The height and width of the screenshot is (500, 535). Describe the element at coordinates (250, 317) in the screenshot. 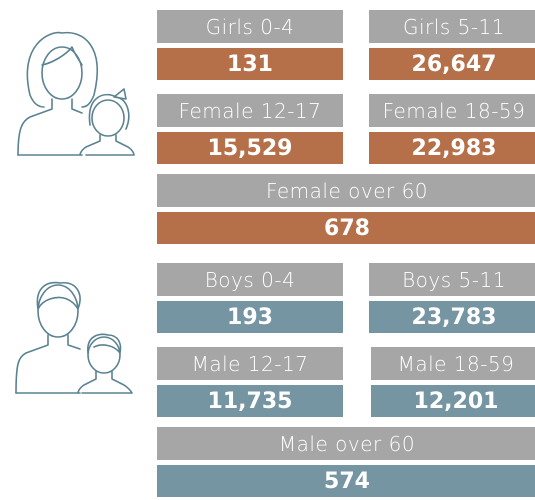

I see `group-value: 193` at that location.